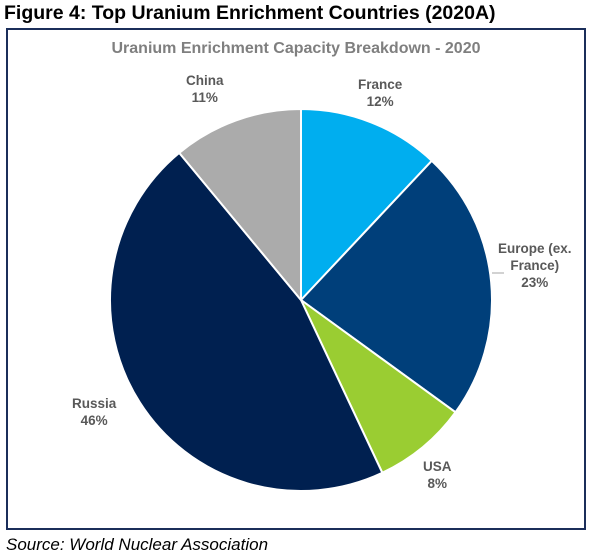 This screenshot has height=559, width=597. What do you see at coordinates (378, 387) in the screenshot?
I see `pie-slice-usa` at bounding box center [378, 387].